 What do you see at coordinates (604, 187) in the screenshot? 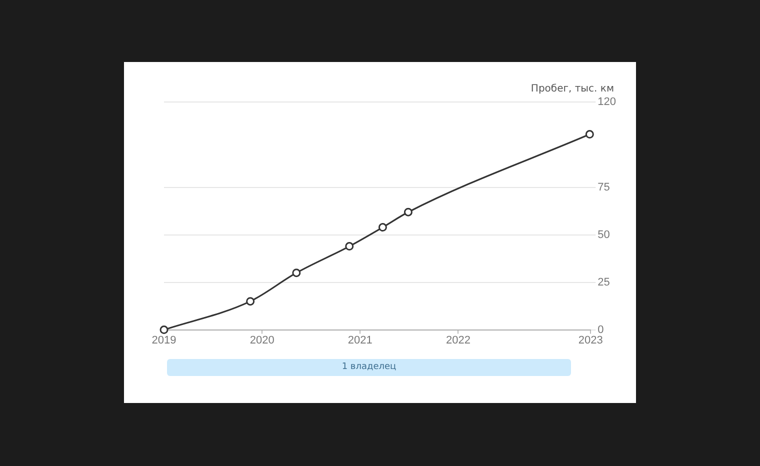
I see `y-tick-label: 75` at bounding box center [604, 187].